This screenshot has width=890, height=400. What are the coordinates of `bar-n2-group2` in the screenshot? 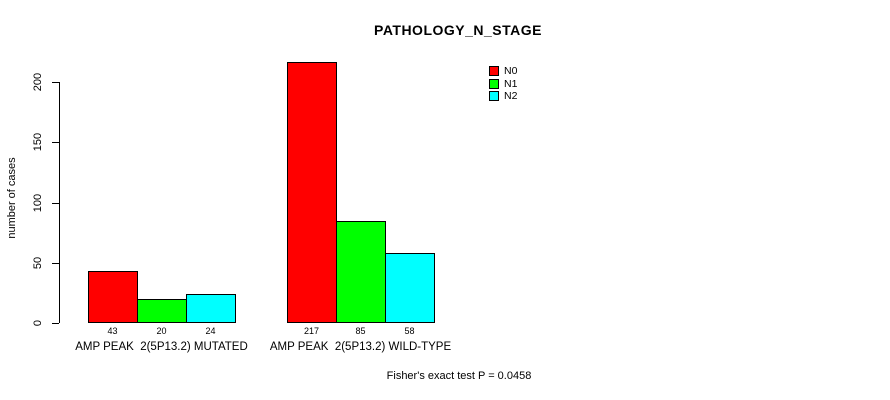 It's located at (410, 288).